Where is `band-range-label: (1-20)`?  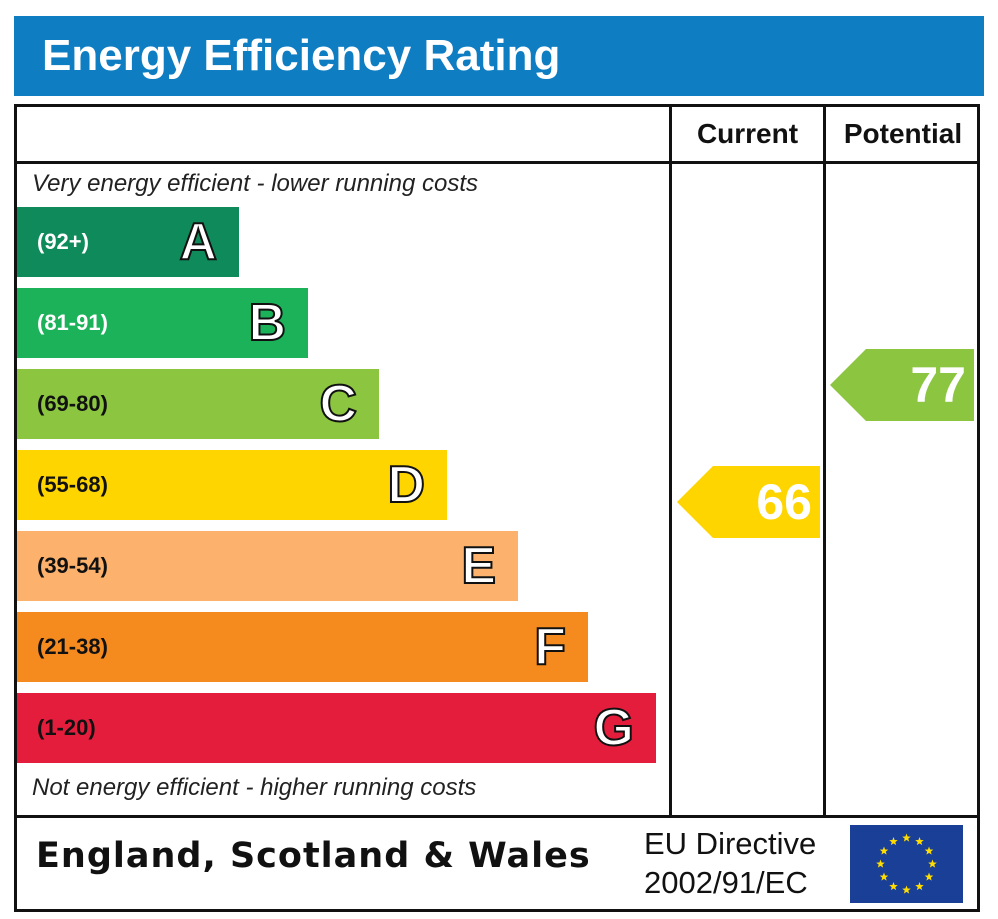
band-range-label: (1-20) is located at coordinates (66, 727).